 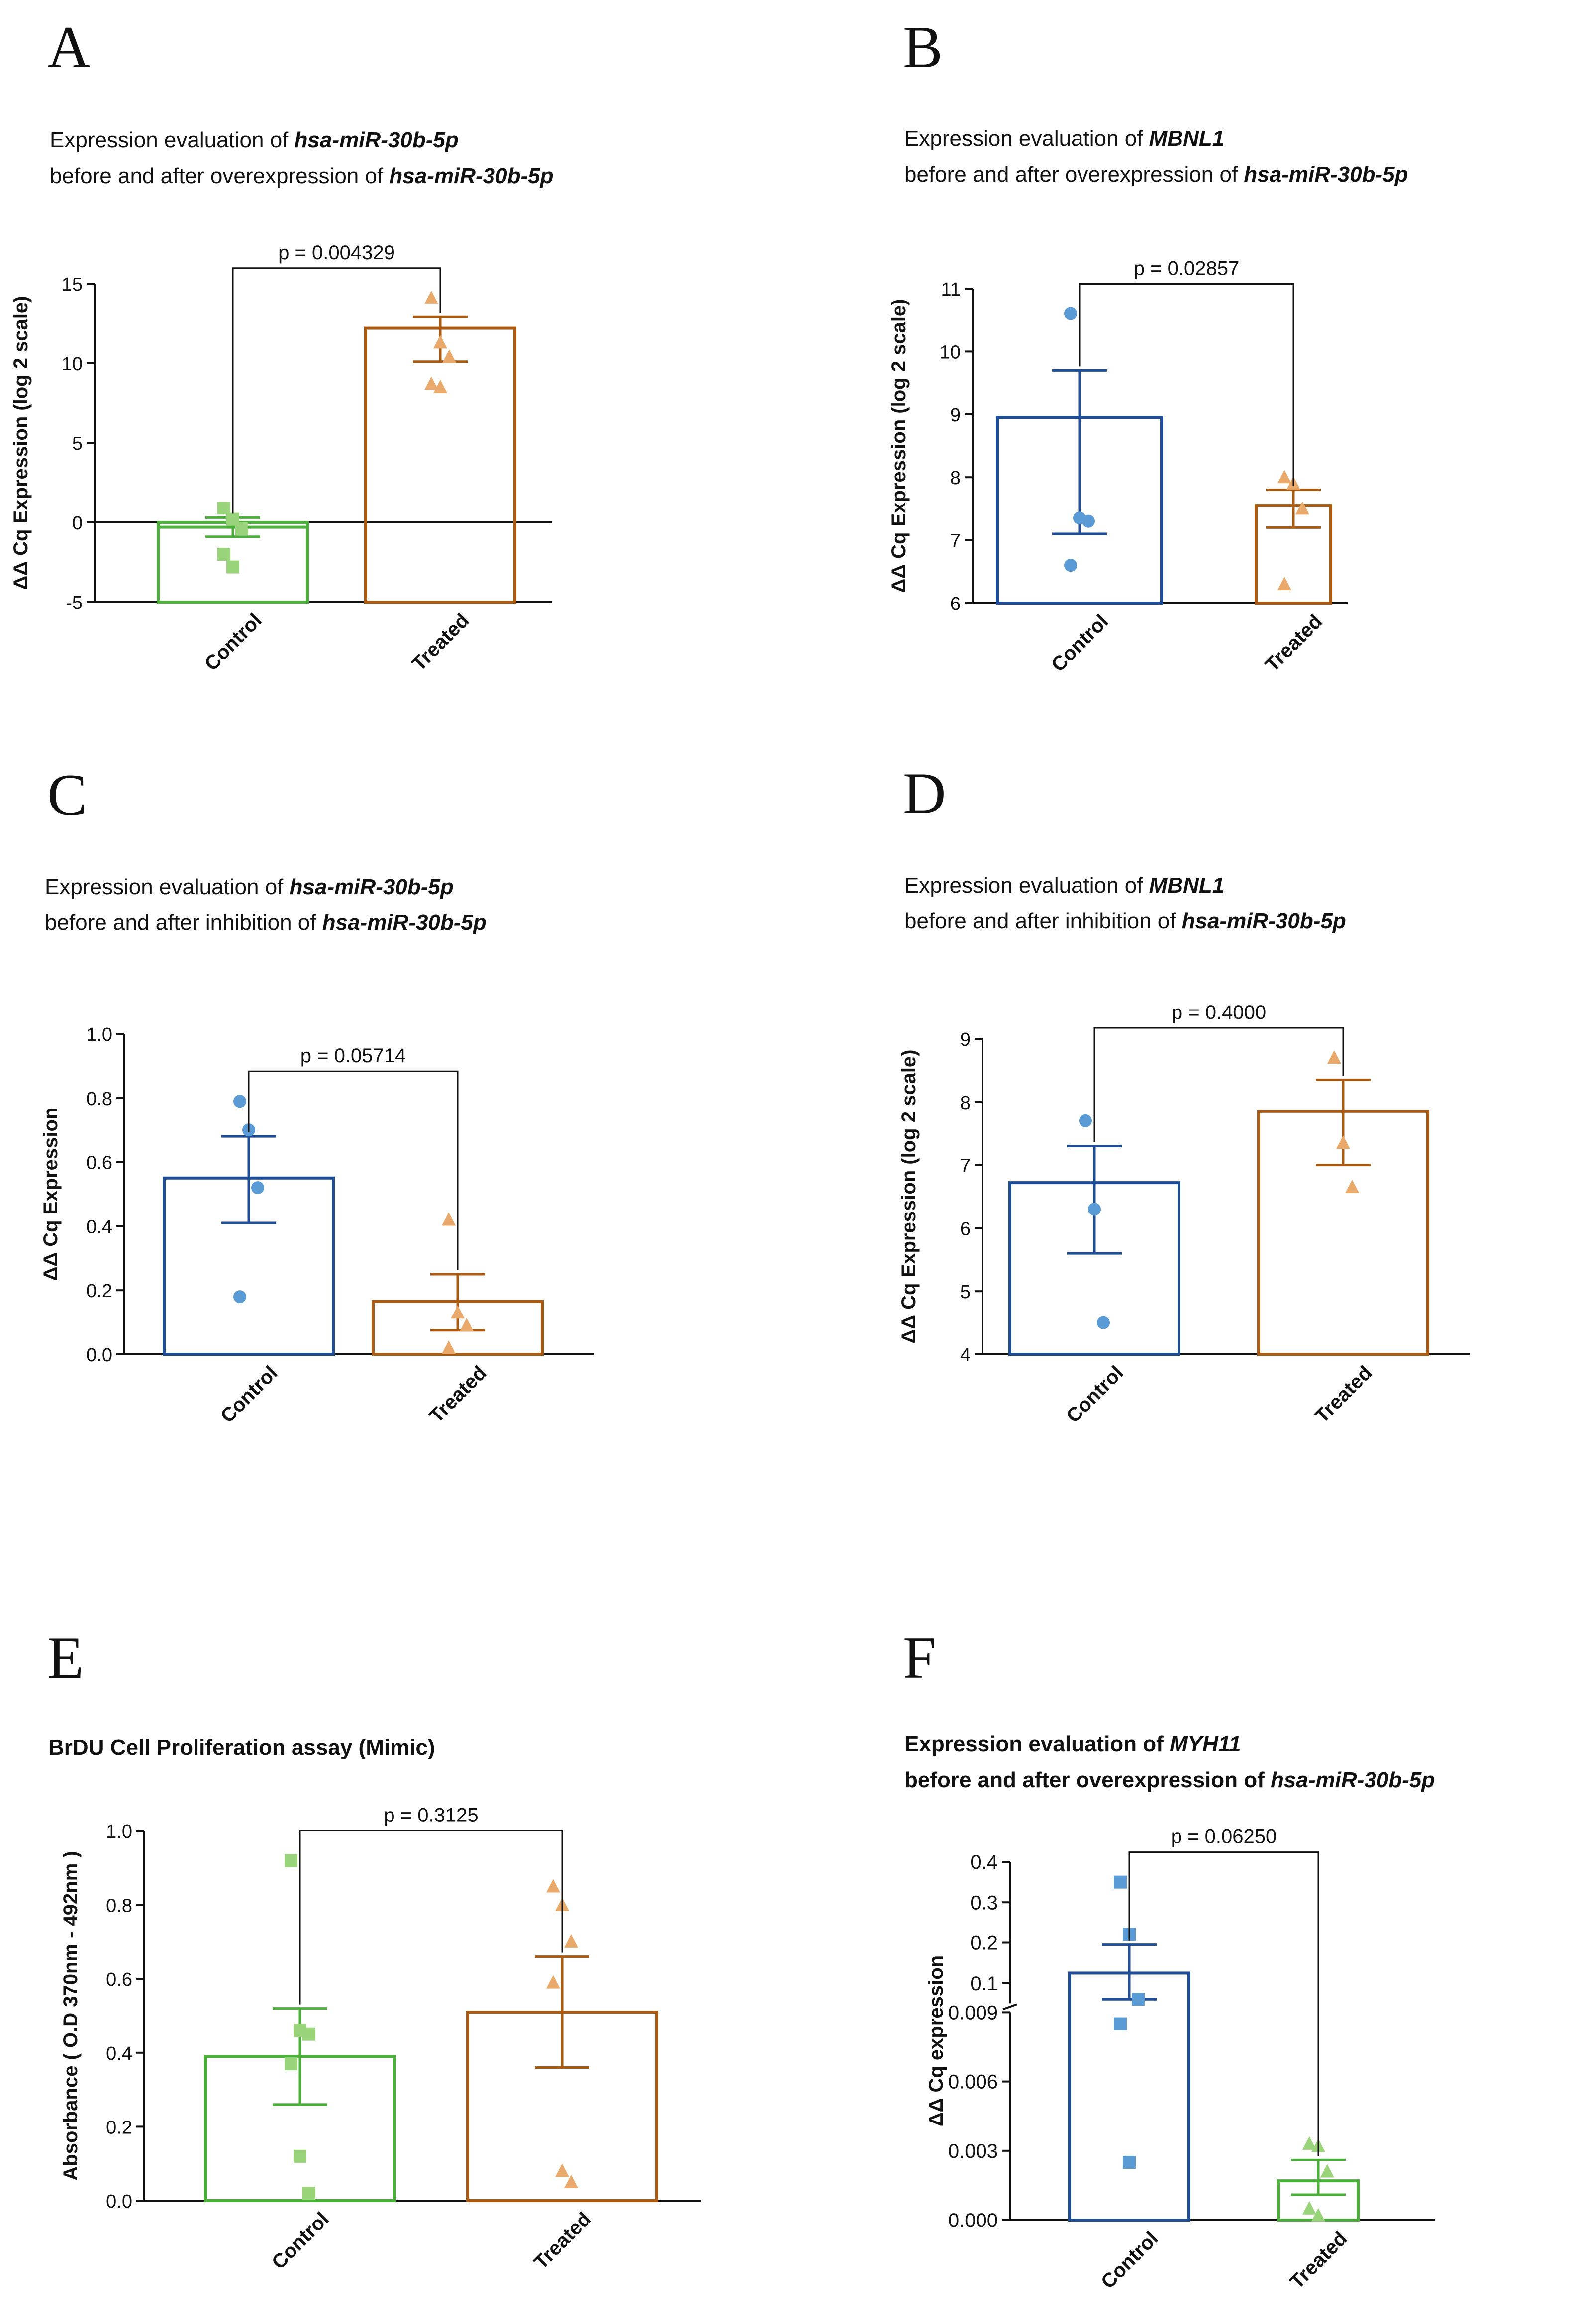 I want to click on y-tick-label: 0, so click(x=77, y=523).